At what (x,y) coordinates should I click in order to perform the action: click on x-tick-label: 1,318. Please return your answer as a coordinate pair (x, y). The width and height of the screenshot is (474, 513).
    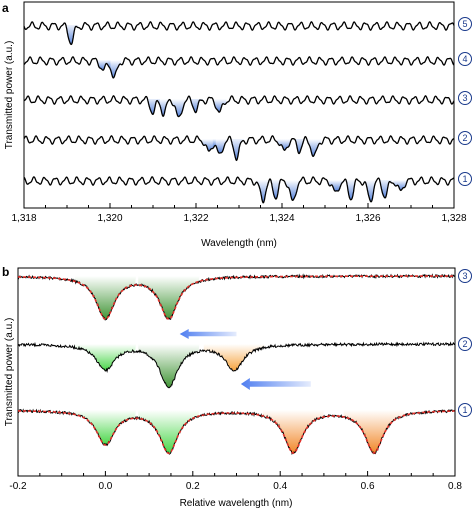
    Looking at the image, I should click on (23, 218).